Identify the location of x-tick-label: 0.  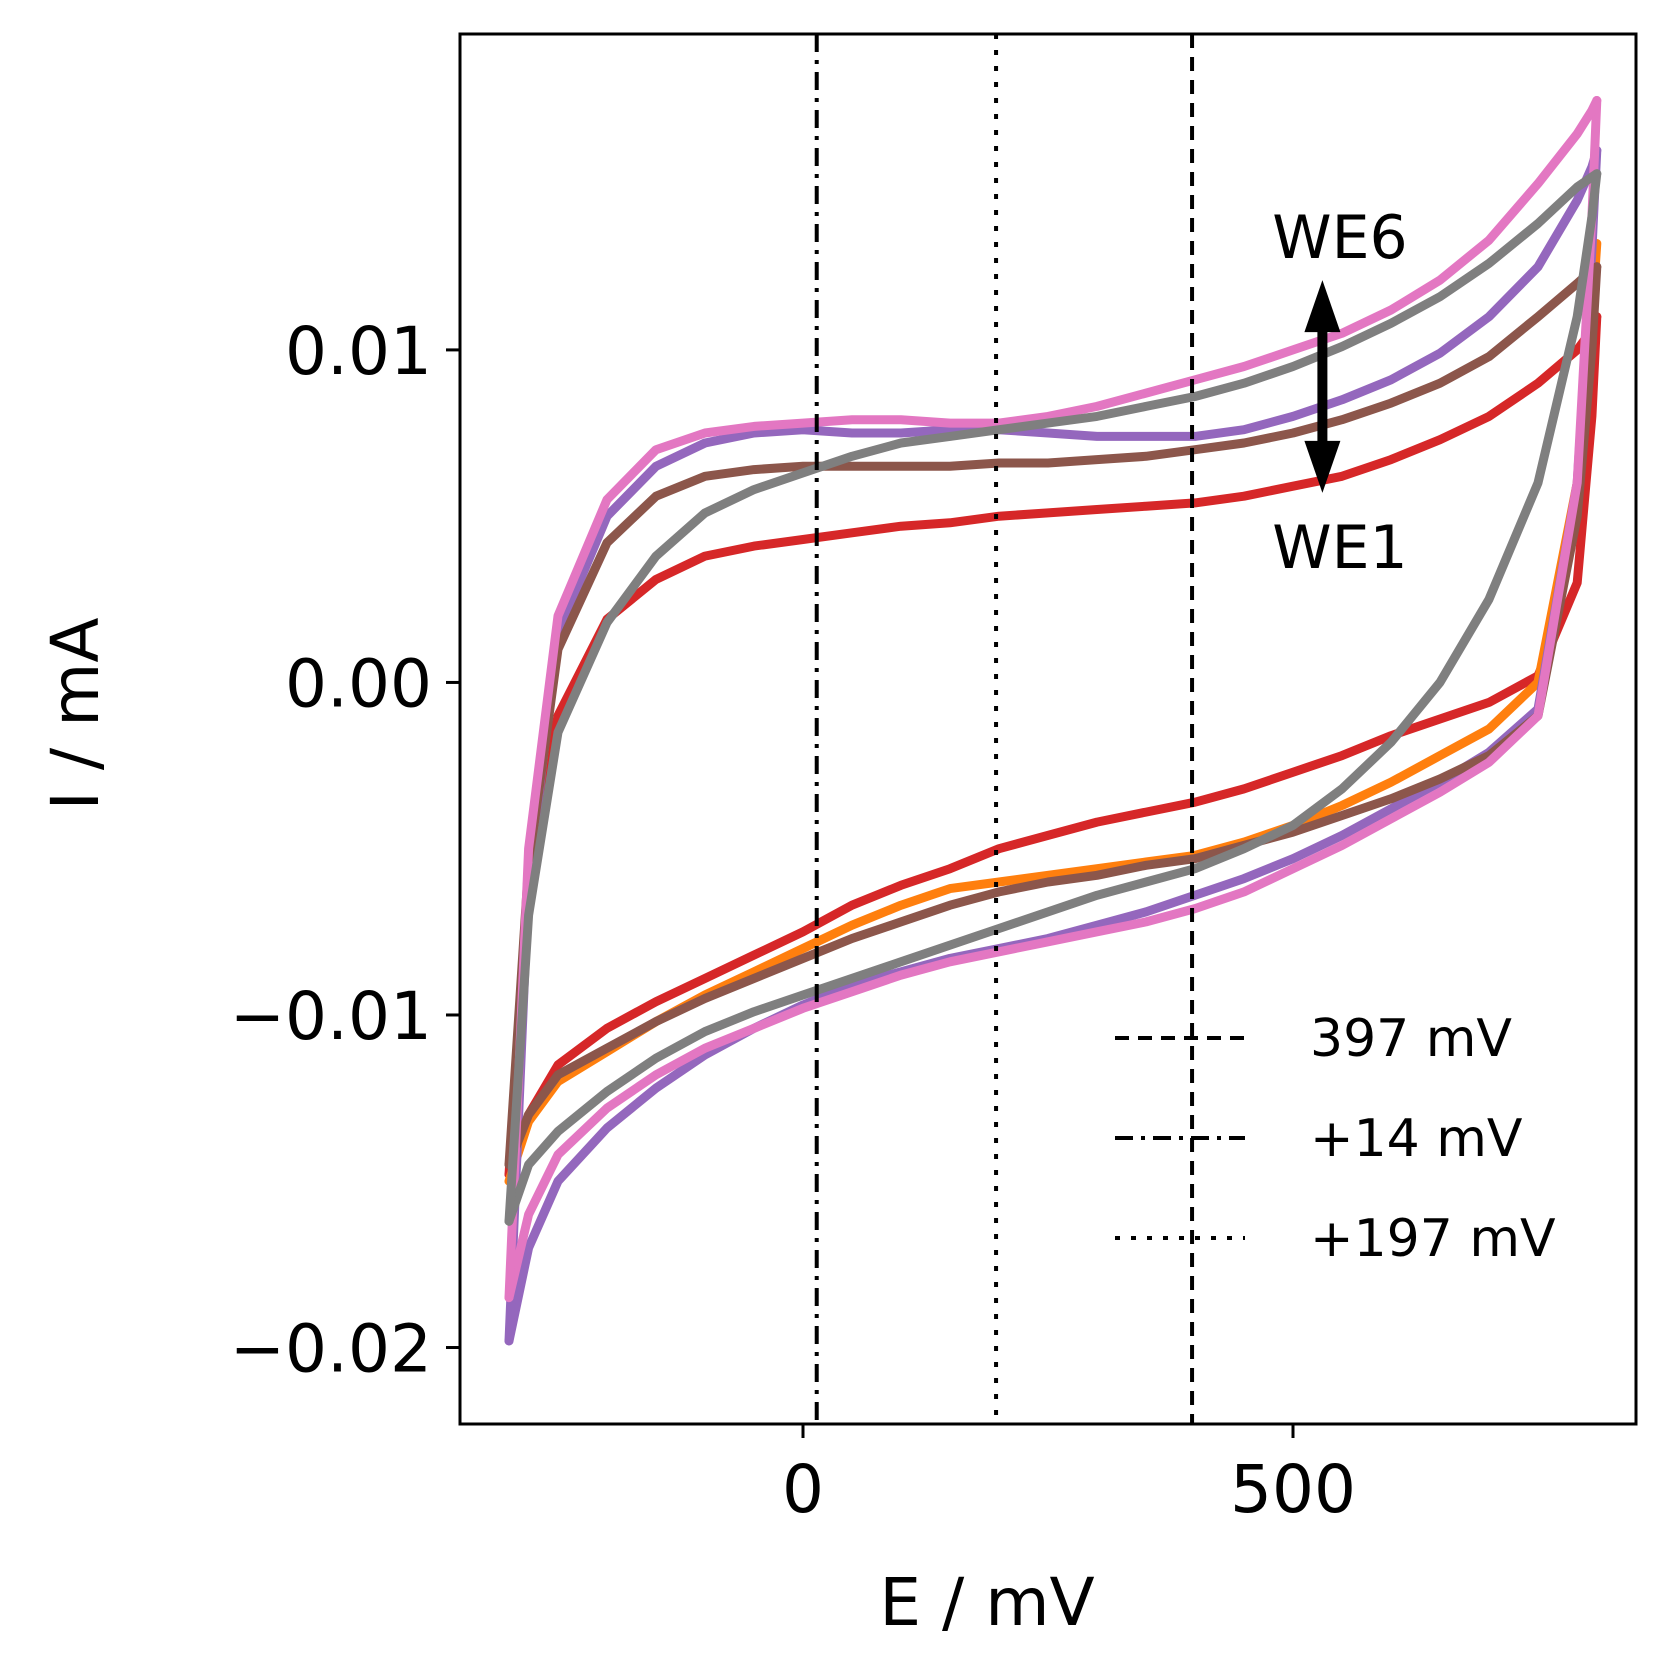
(803, 1489).